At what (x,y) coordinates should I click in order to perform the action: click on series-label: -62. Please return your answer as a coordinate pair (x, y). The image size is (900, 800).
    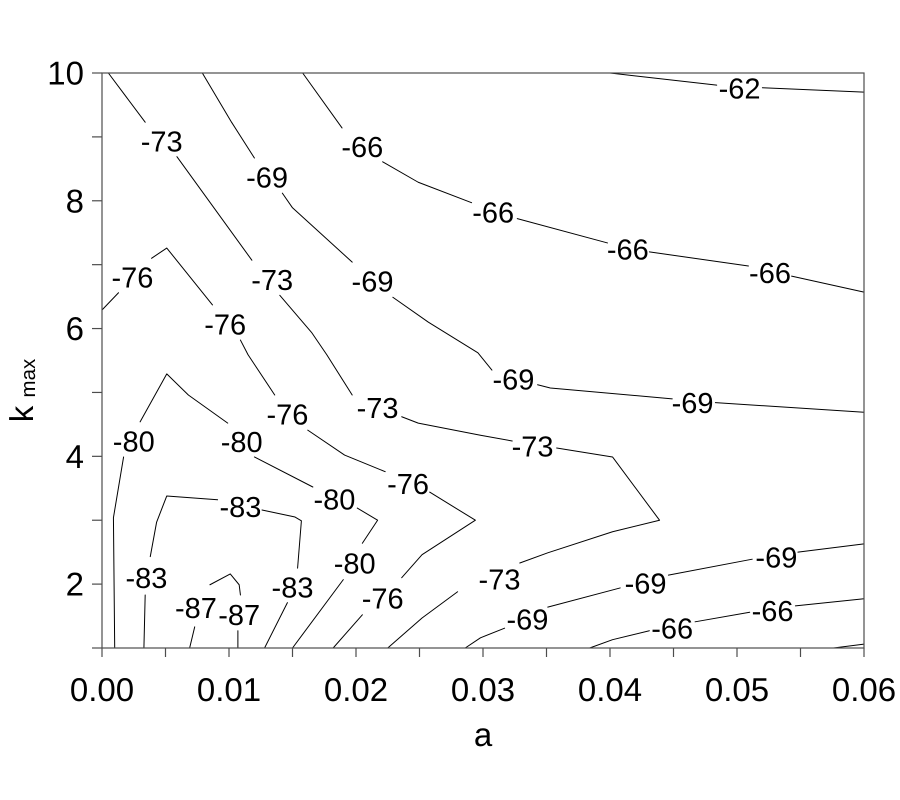
    Looking at the image, I should click on (739, 89).